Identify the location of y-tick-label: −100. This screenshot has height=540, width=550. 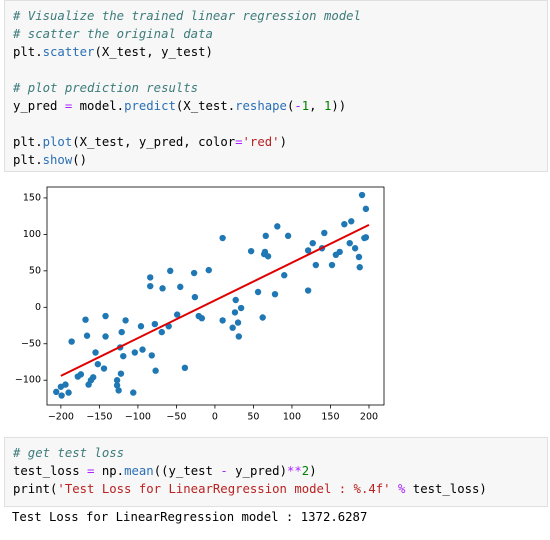
(28, 380).